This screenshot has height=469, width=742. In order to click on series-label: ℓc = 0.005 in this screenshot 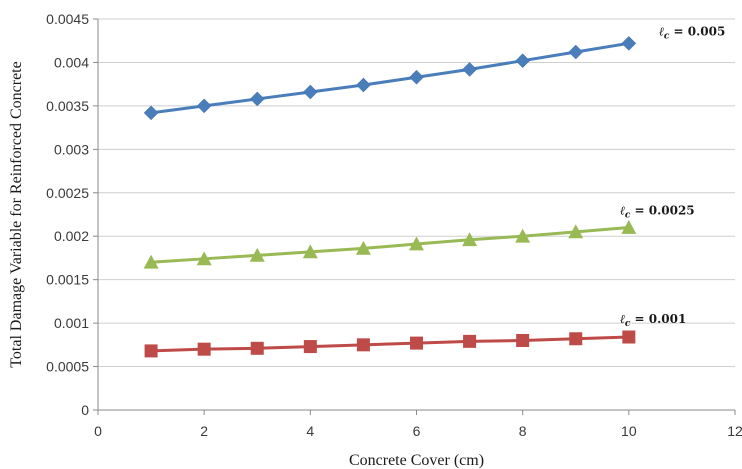, I will do `click(692, 32)`.